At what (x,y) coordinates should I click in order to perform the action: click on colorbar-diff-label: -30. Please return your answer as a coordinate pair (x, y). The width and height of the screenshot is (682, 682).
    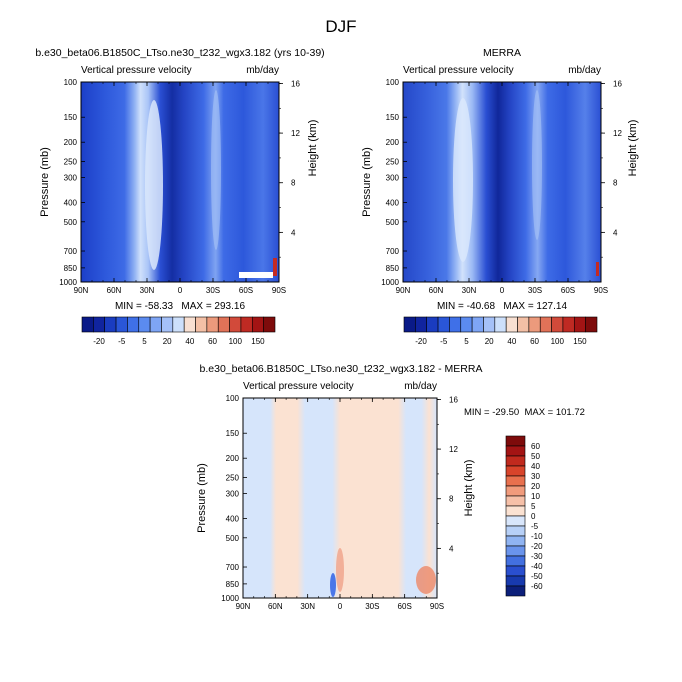
    Looking at the image, I should click on (537, 556).